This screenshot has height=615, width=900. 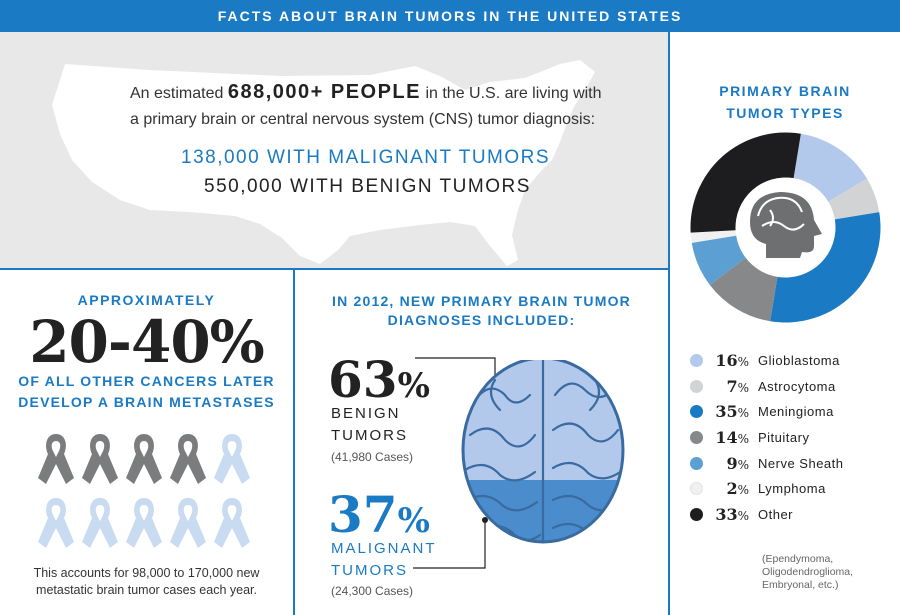 What do you see at coordinates (743, 289) in the screenshot?
I see `donut-slice-pituitary` at bounding box center [743, 289].